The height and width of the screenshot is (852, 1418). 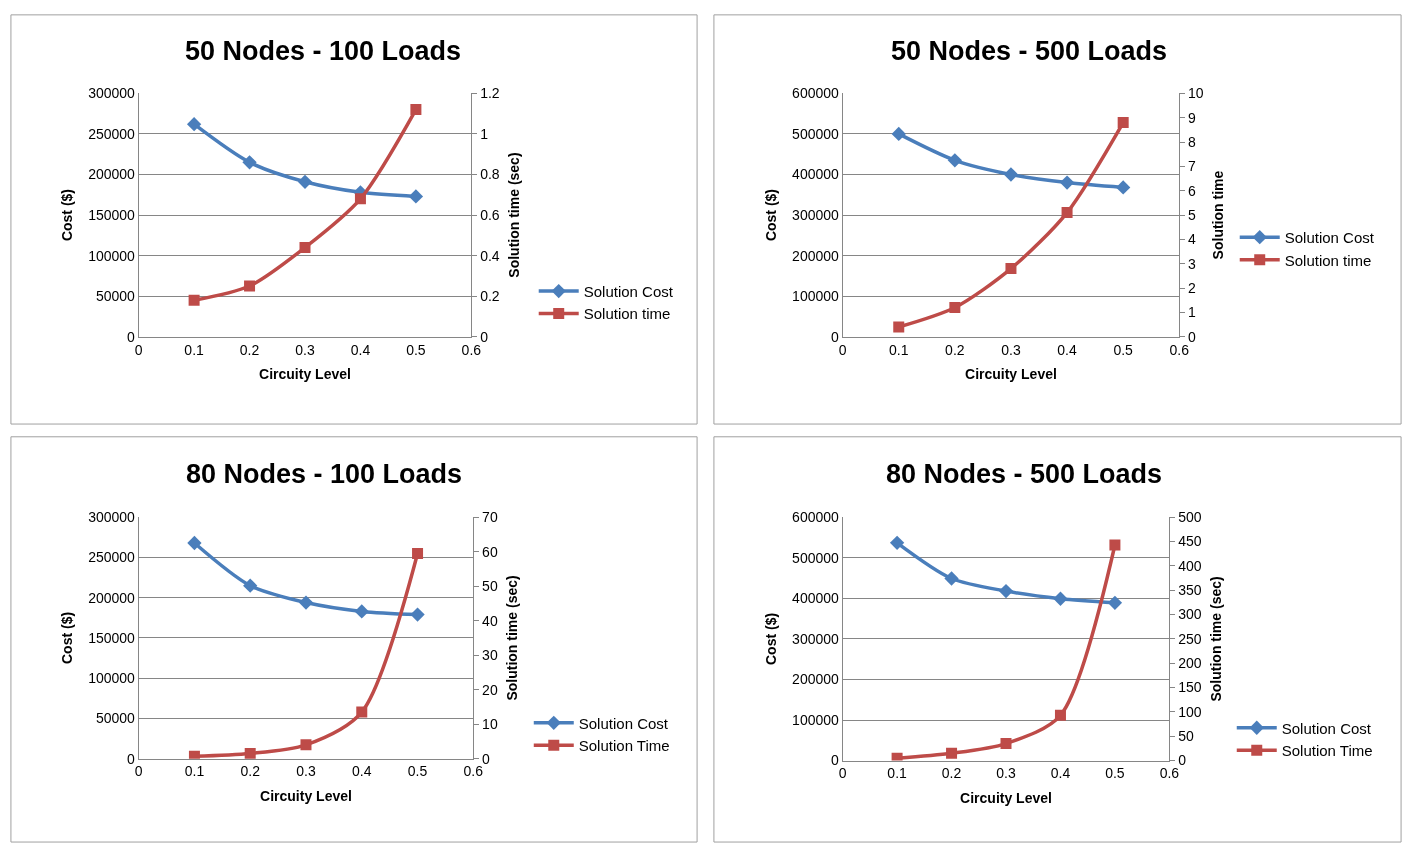 What do you see at coordinates (490, 296) in the screenshot?
I see `y2-tick-label: 0.2` at bounding box center [490, 296].